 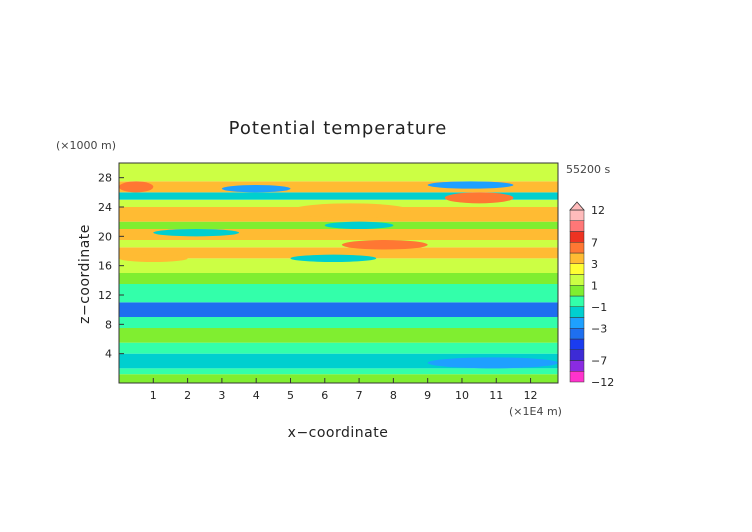 I want to click on y-tick-label-4: 20, so click(x=105, y=236).